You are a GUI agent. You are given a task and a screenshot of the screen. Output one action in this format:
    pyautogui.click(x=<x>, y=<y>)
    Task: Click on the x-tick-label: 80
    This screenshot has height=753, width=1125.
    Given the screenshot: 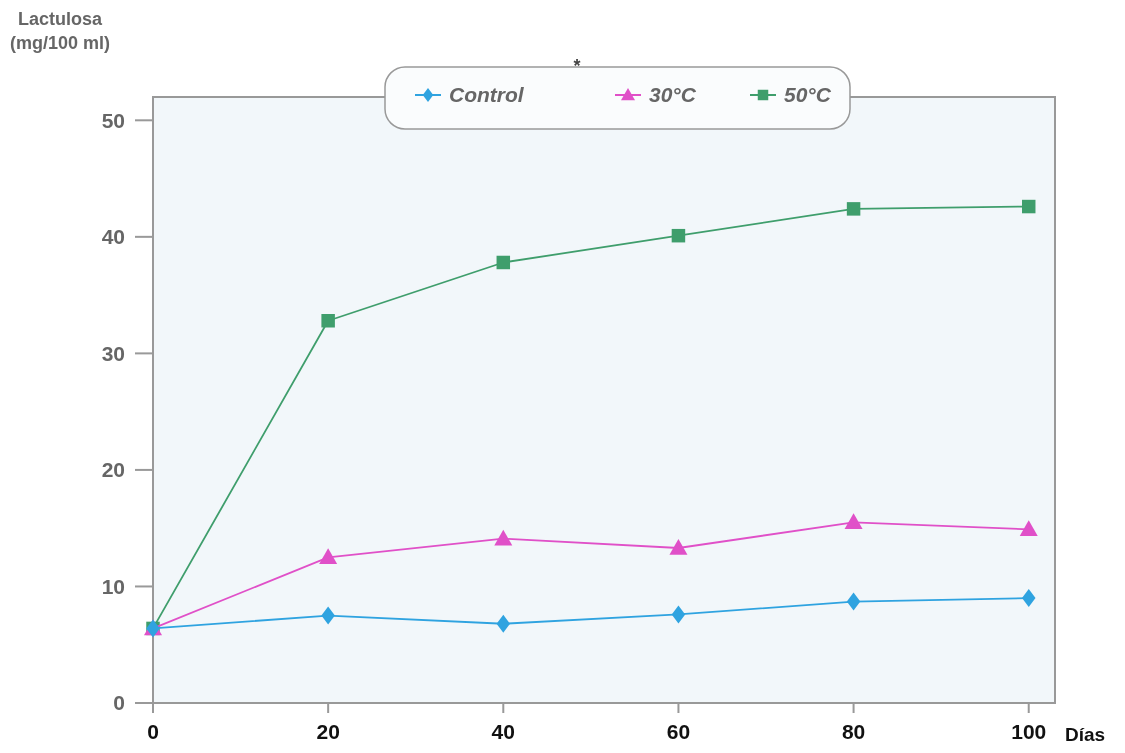 What is the action you would take?
    pyautogui.click(x=853, y=731)
    